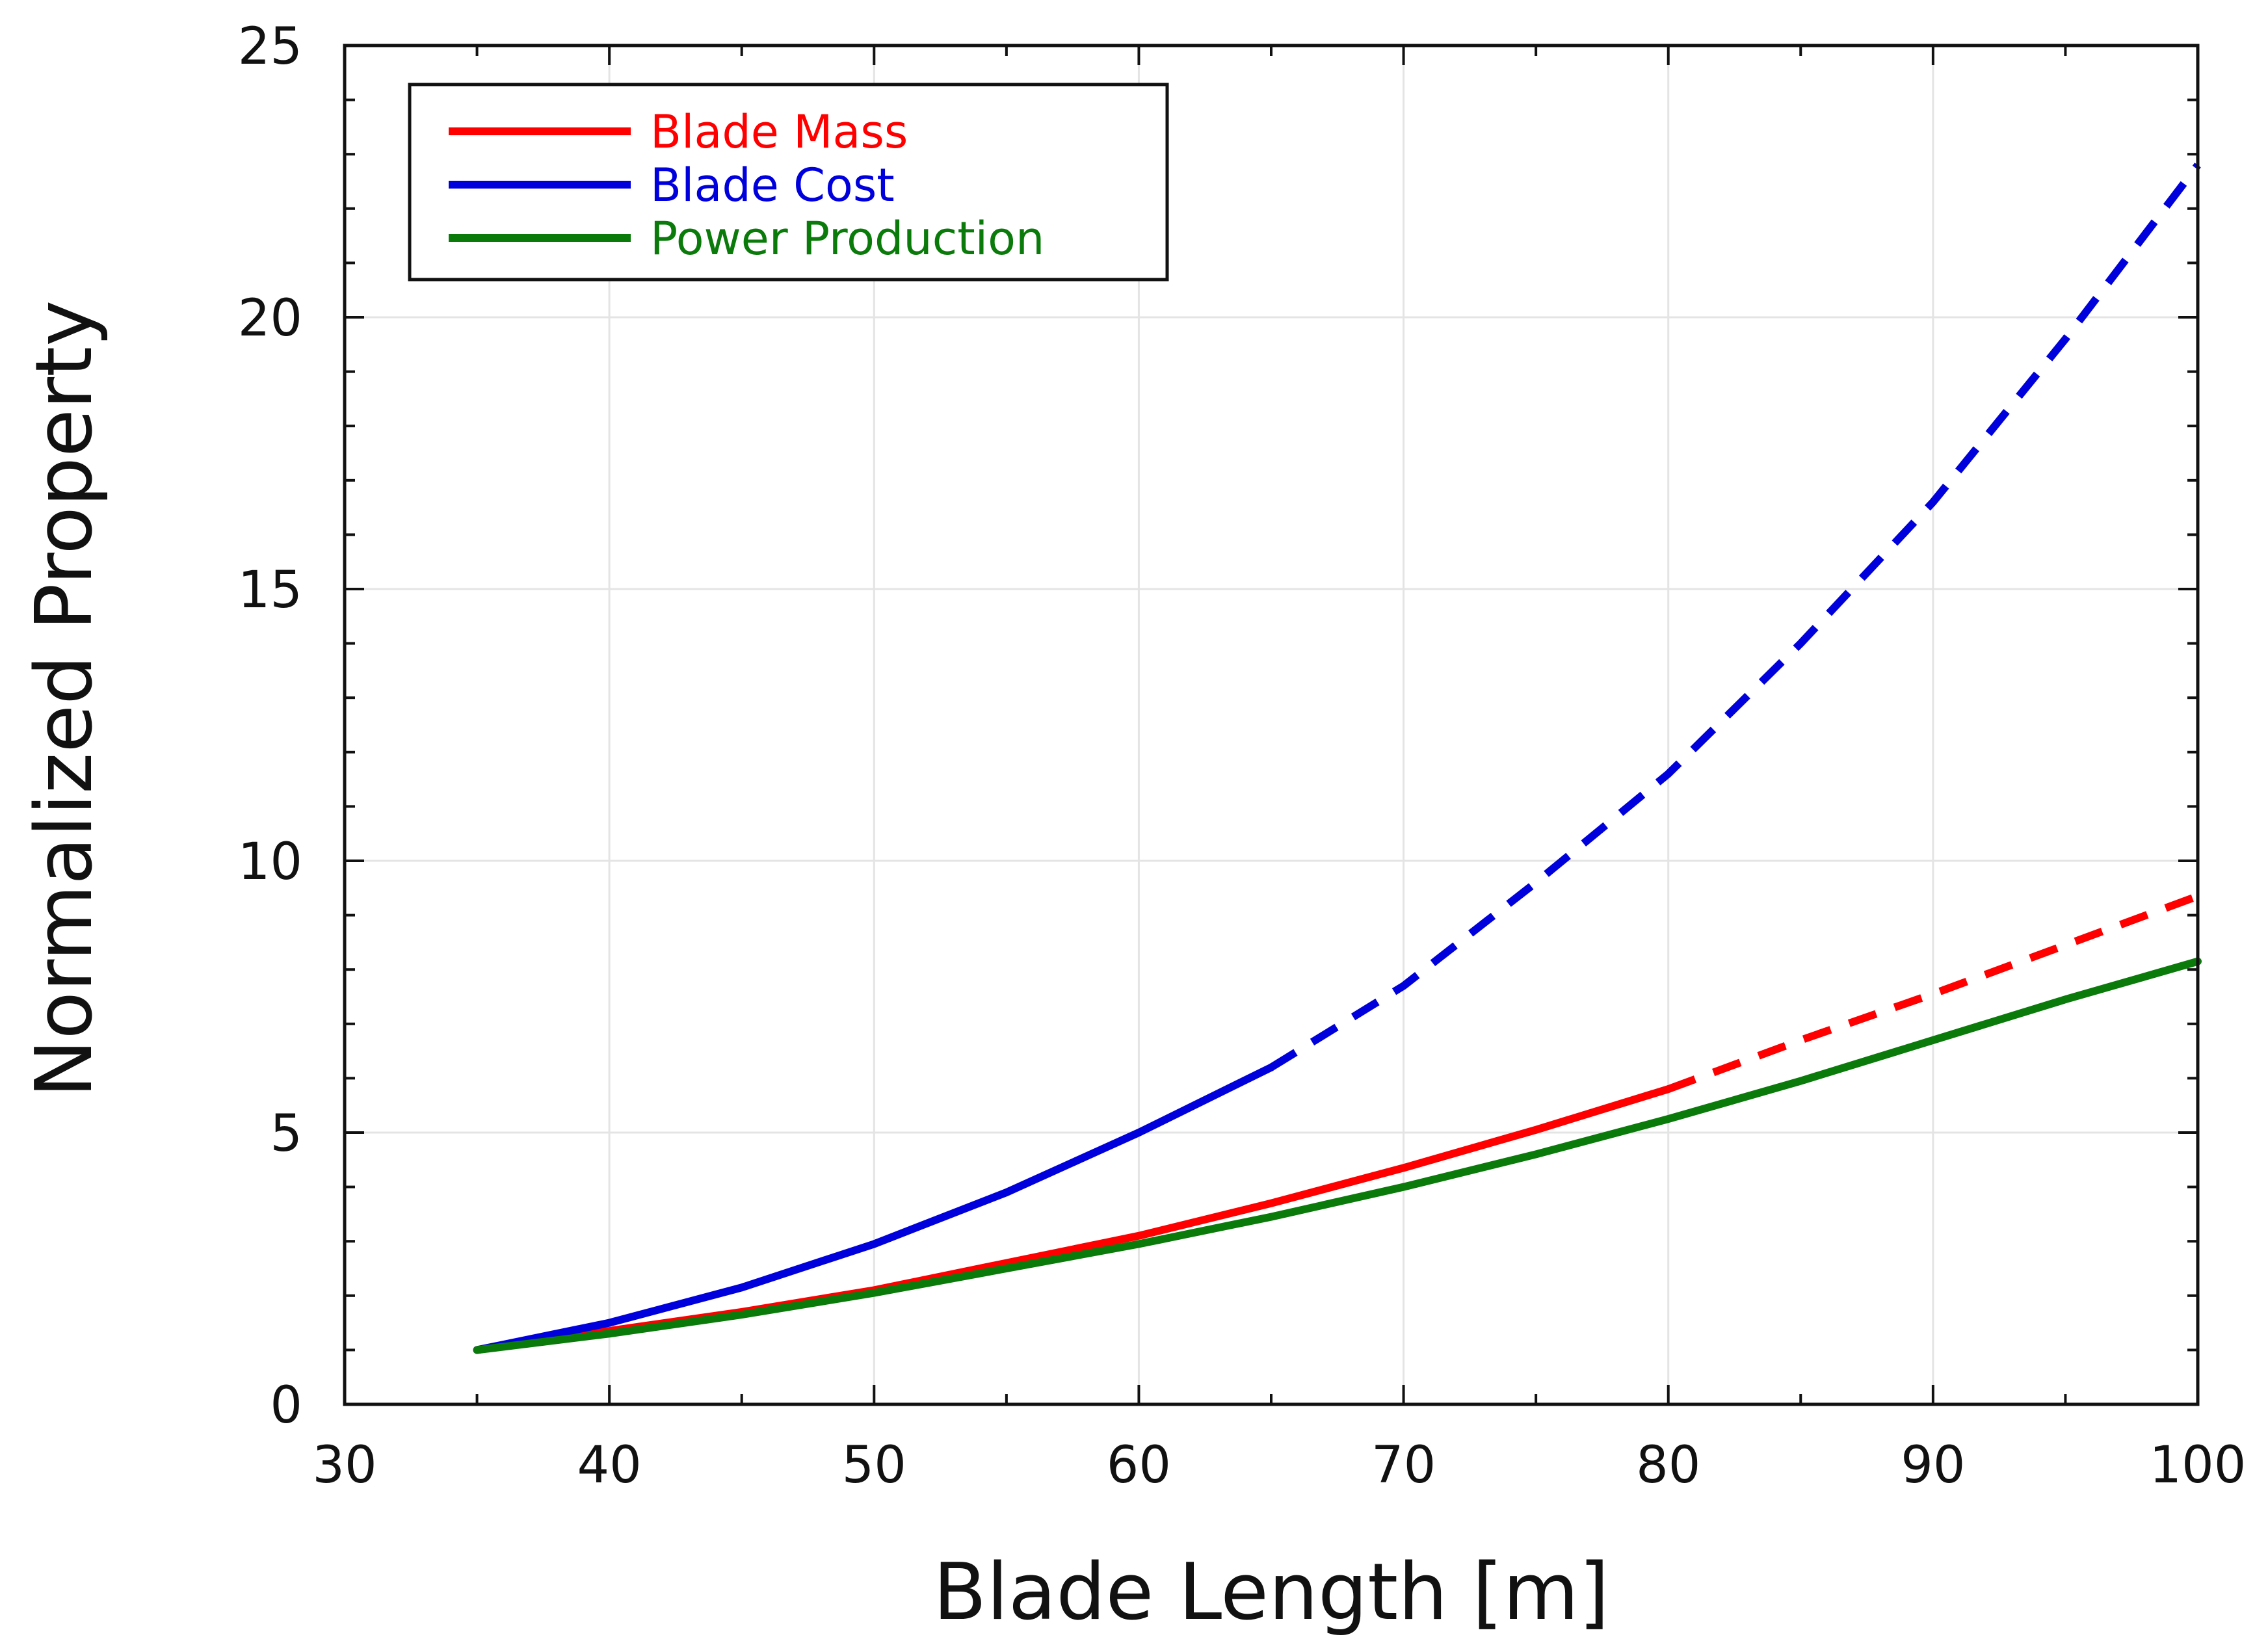 The image size is (2268, 1641). I want to click on x-tick-label: 40, so click(609, 1465).